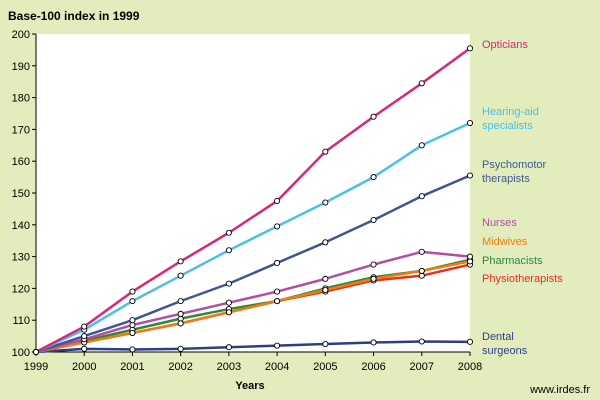 This screenshot has width=600, height=400. Describe the element at coordinates (514, 165) in the screenshot. I see `series-label: Psychomotor` at that location.